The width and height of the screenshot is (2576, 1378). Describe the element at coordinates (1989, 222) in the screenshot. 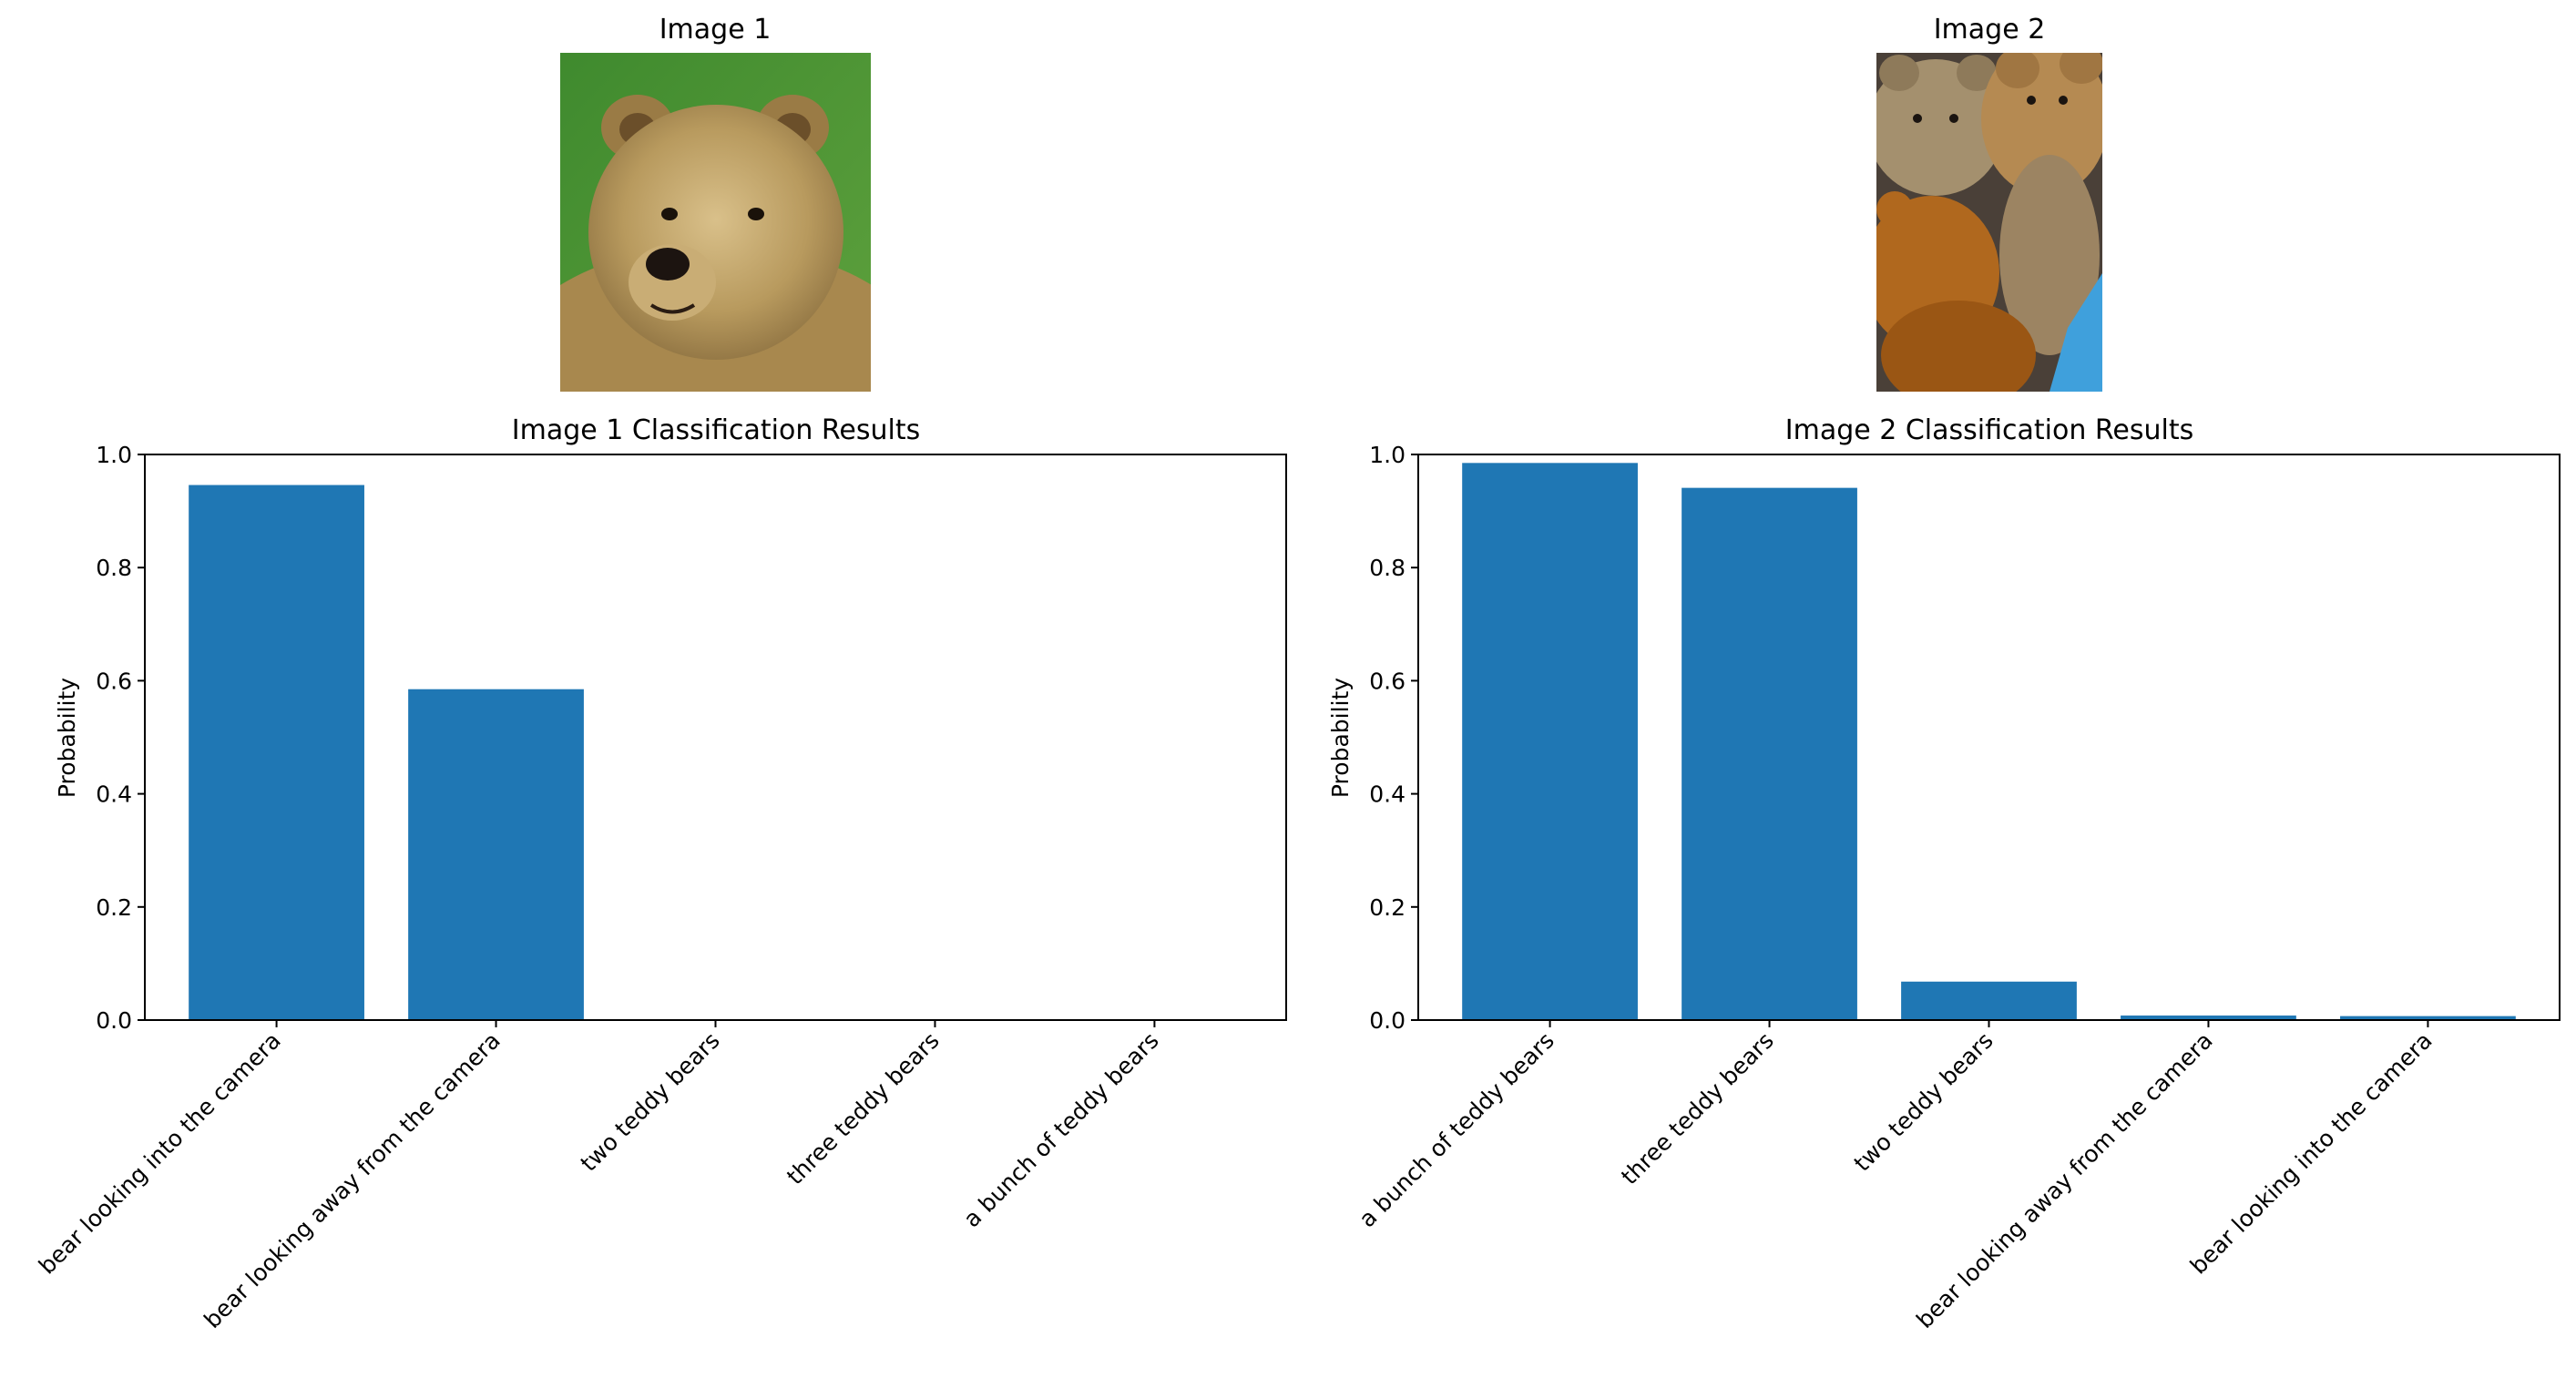

I see `teddy-bears-photo` at that location.